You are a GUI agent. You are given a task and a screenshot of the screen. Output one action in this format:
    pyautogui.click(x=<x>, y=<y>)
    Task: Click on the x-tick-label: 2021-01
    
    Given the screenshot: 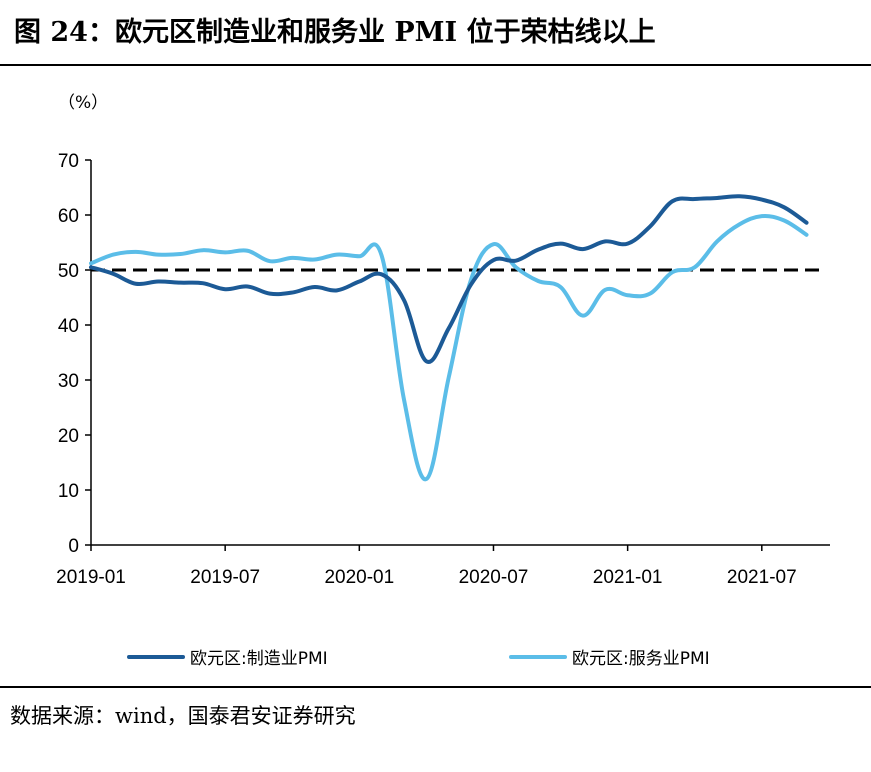 What is the action you would take?
    pyautogui.click(x=628, y=577)
    